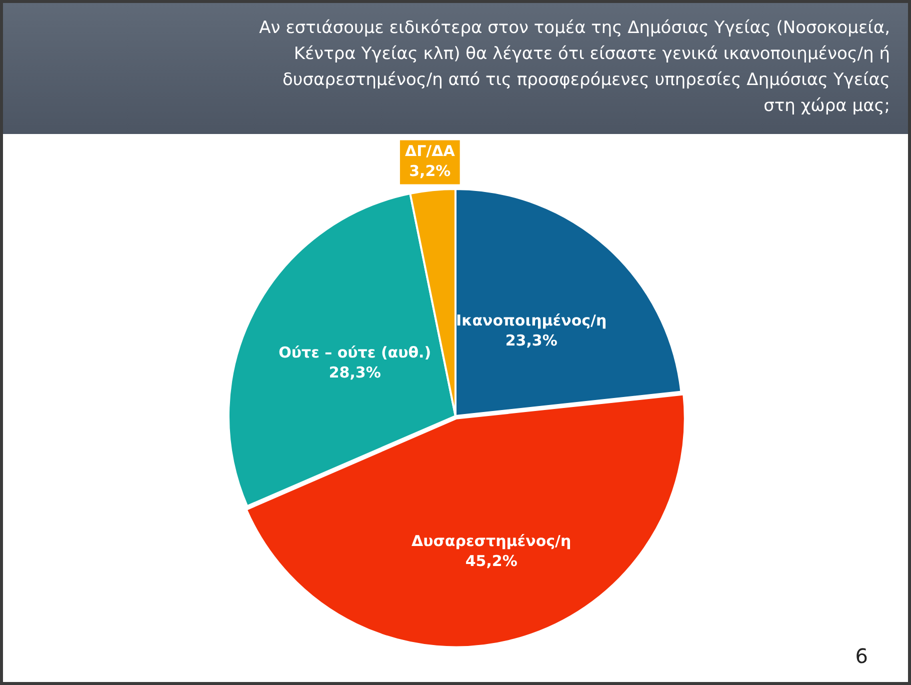 The height and width of the screenshot is (685, 911). Describe the element at coordinates (574, 67) in the screenshot. I see `chart-title: Αν εστιάσουμε ειδικότερα στον τομέα της Δημόσιας Υγείας (Νοσοκομεία, Κέντρα Υγείας κλπ) θα λέγατε ότι είσαστε γενικά ικανοποιημένος/η ή δυσαρεστημένος/η από τις προσφερόμενες υπηρεσίες Δημόσιας Υγείας στη χώρα μας;` at that location.